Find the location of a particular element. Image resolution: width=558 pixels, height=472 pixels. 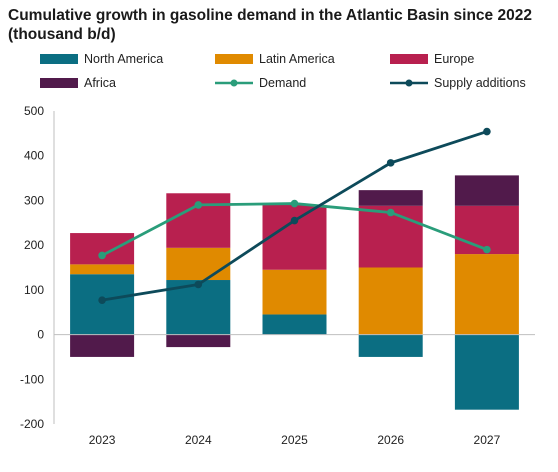

bar-europe-2025 is located at coordinates (294, 237).